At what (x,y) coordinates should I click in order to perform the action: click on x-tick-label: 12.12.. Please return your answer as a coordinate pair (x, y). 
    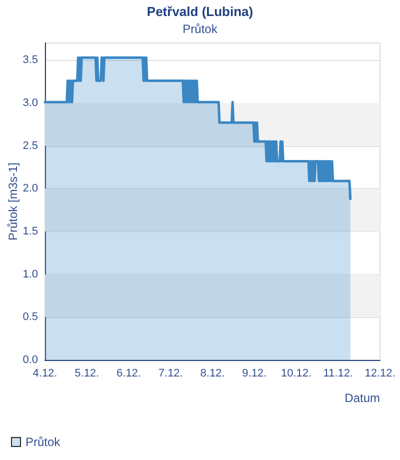
    Looking at the image, I should click on (380, 374).